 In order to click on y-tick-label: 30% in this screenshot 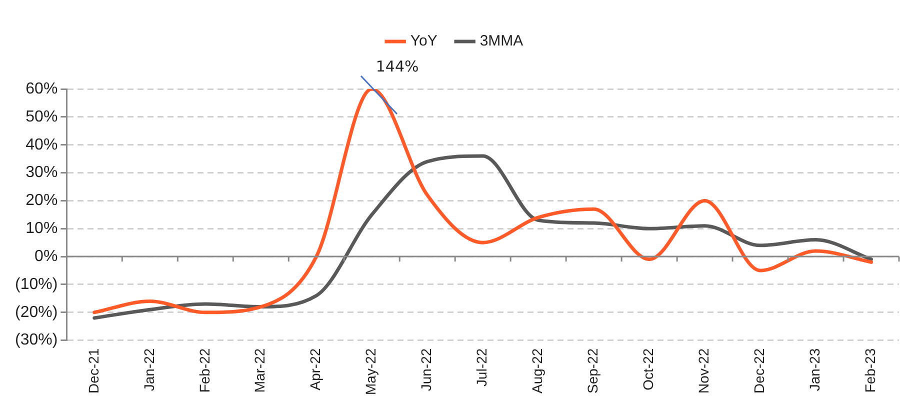, I will do `click(42, 173)`.